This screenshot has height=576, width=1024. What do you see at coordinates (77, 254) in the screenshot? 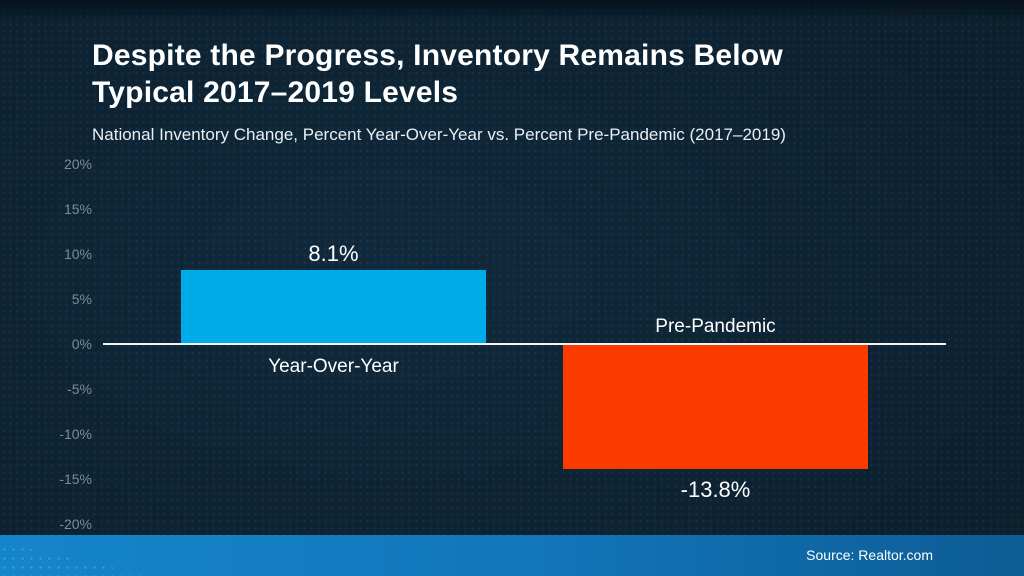
I see `y-axis-tick-label: 10%` at bounding box center [77, 254].